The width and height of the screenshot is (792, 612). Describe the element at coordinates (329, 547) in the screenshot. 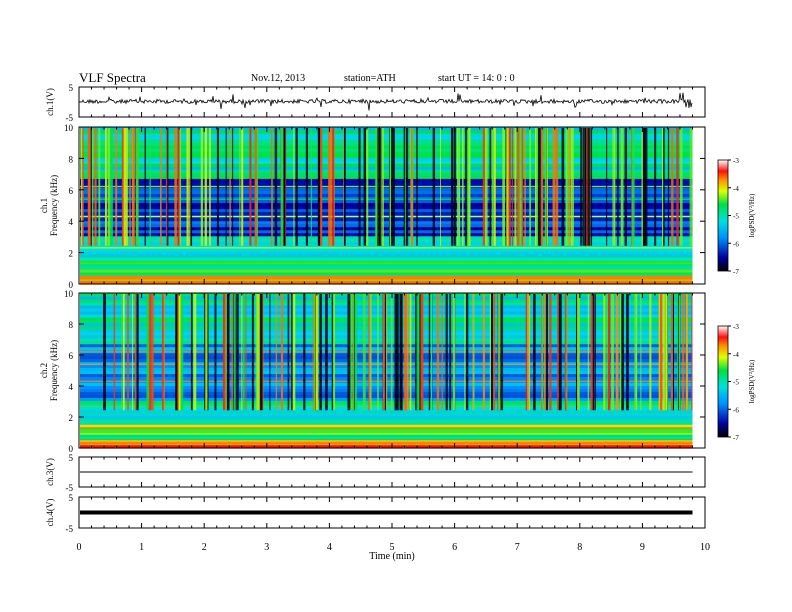

I see `x-tick-label: 4` at that location.